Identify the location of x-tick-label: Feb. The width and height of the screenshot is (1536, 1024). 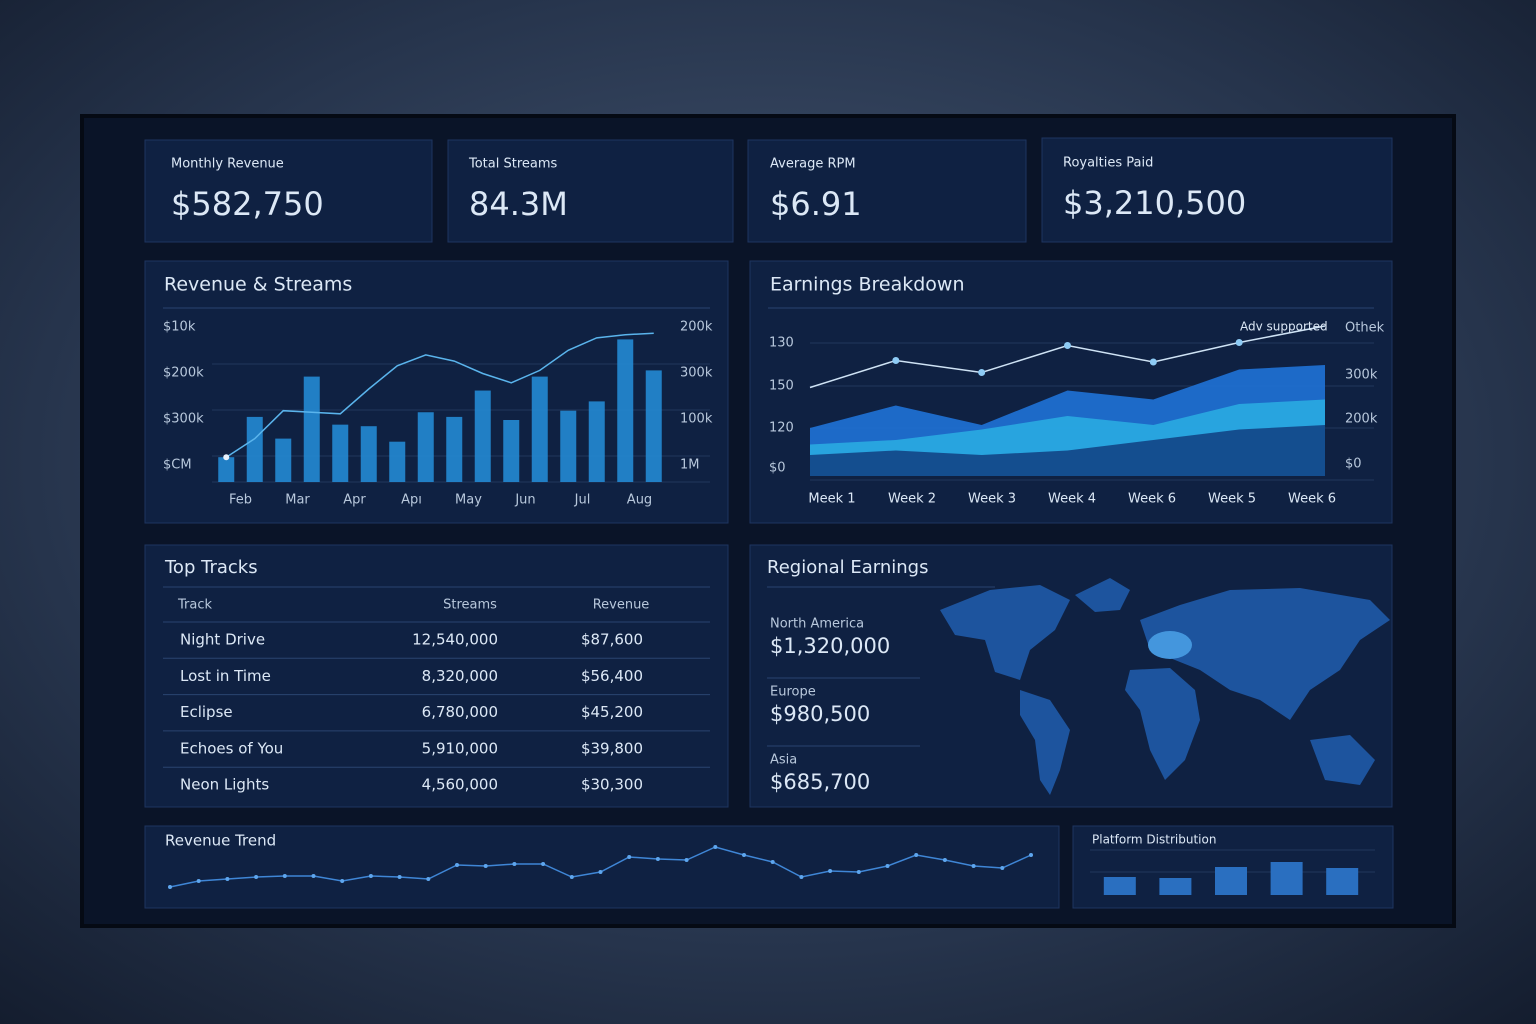
(240, 500).